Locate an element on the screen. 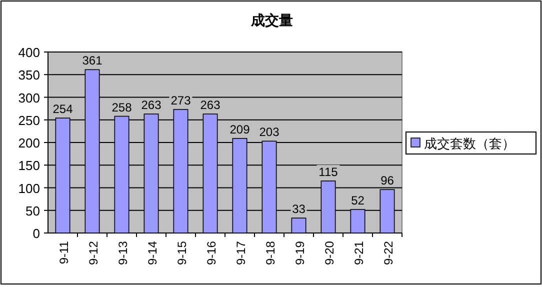 The height and width of the screenshot is (287, 542). x-tick-label: 9-15 is located at coordinates (181, 253).